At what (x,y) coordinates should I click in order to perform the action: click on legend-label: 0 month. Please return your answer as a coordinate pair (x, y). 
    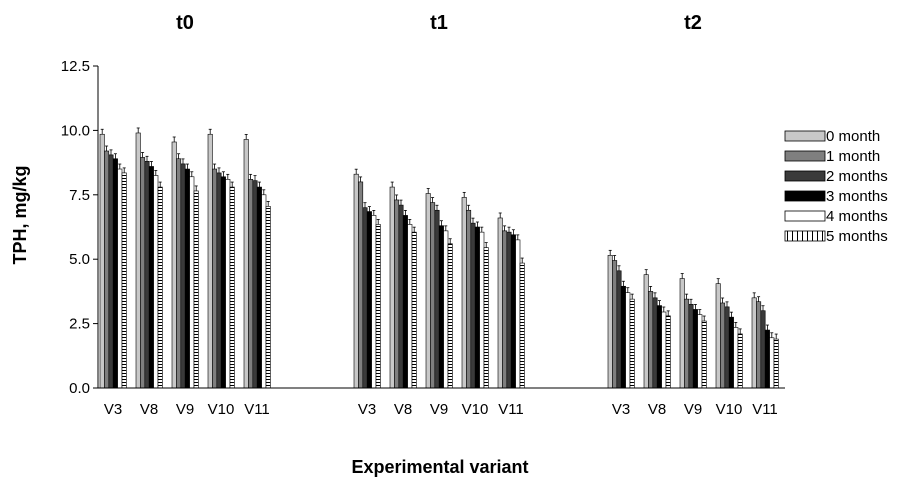
    Looking at the image, I should click on (853, 136).